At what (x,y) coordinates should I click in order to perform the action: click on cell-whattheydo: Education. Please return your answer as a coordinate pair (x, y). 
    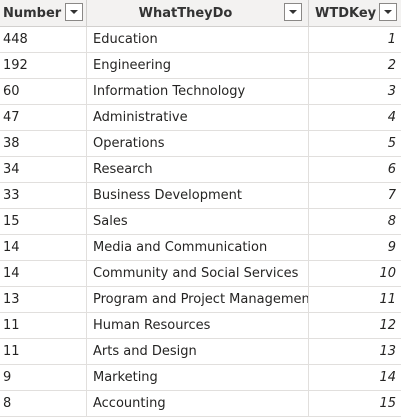
    Looking at the image, I should click on (198, 39).